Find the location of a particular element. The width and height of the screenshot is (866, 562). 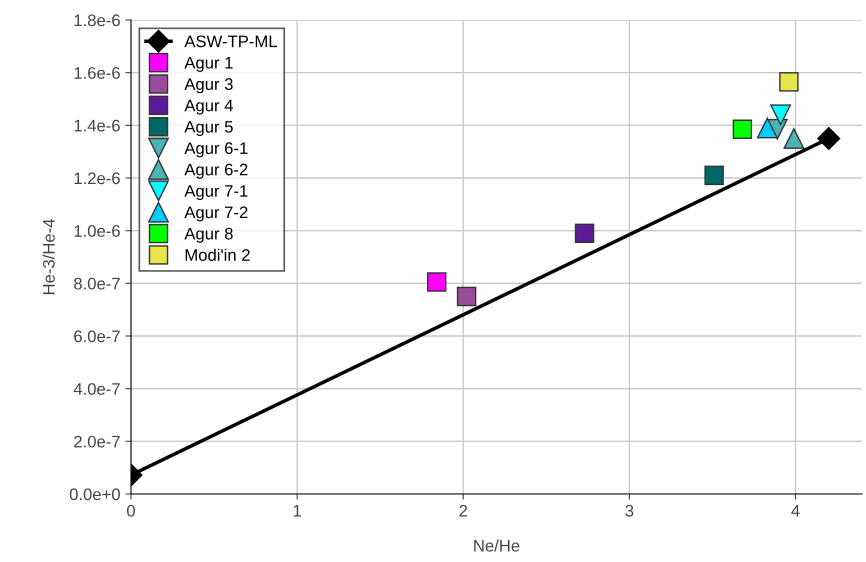

y-tick-label: 2.0e-7 is located at coordinates (97, 442).